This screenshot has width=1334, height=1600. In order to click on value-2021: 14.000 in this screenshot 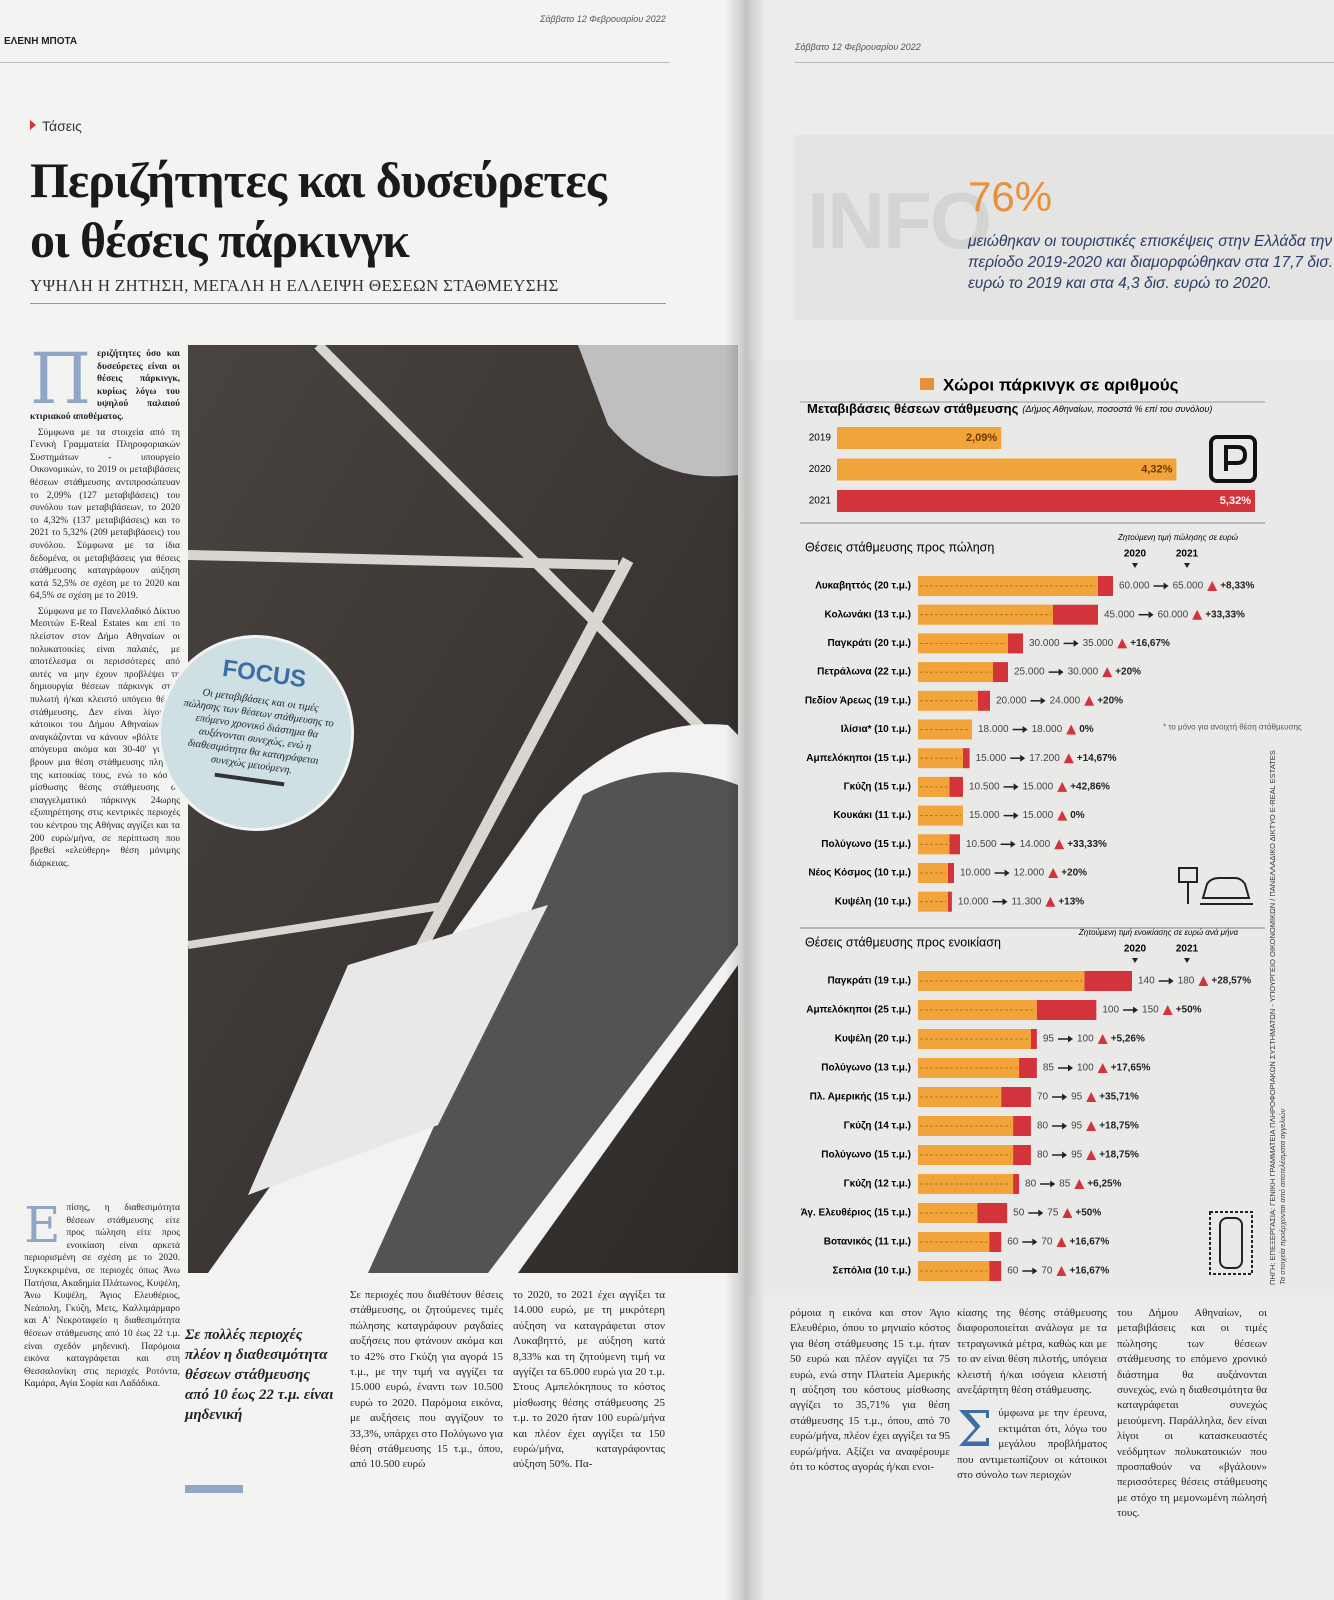, I will do `click(1035, 844)`.